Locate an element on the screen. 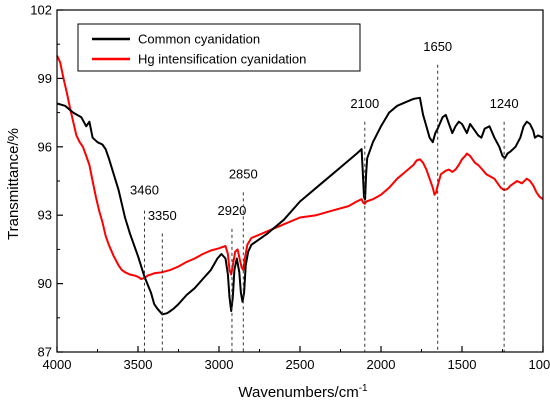  x-tick-label-3000: 3000 is located at coordinates (219, 364).